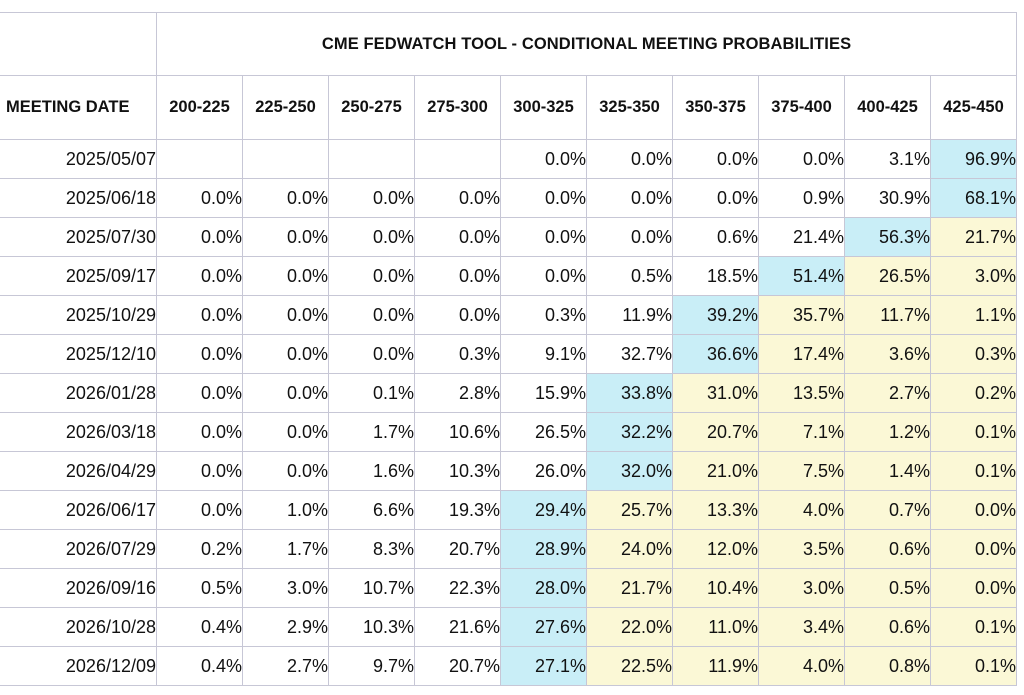  I want to click on meeting-date-cell: 2026/09/16, so click(78, 588).